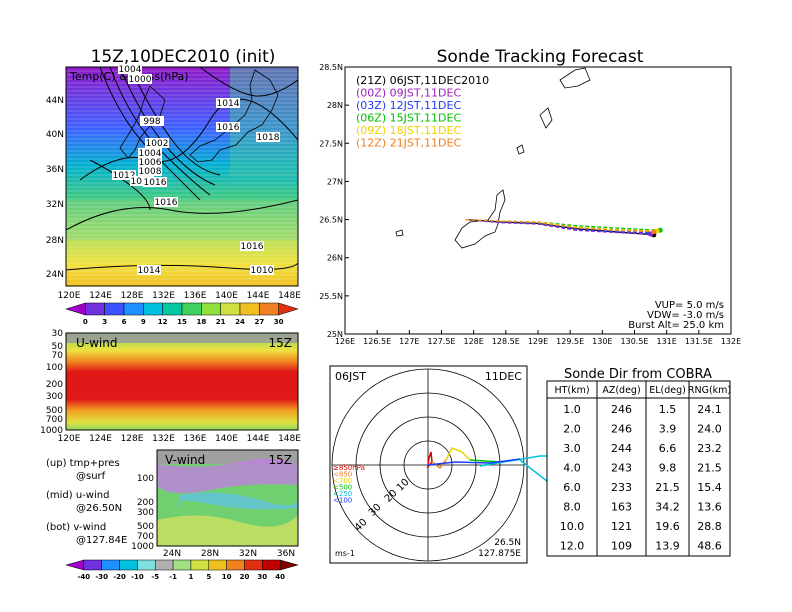 This screenshot has width=792, height=612. I want to click on vwind-x-label: 28N, so click(210, 554).